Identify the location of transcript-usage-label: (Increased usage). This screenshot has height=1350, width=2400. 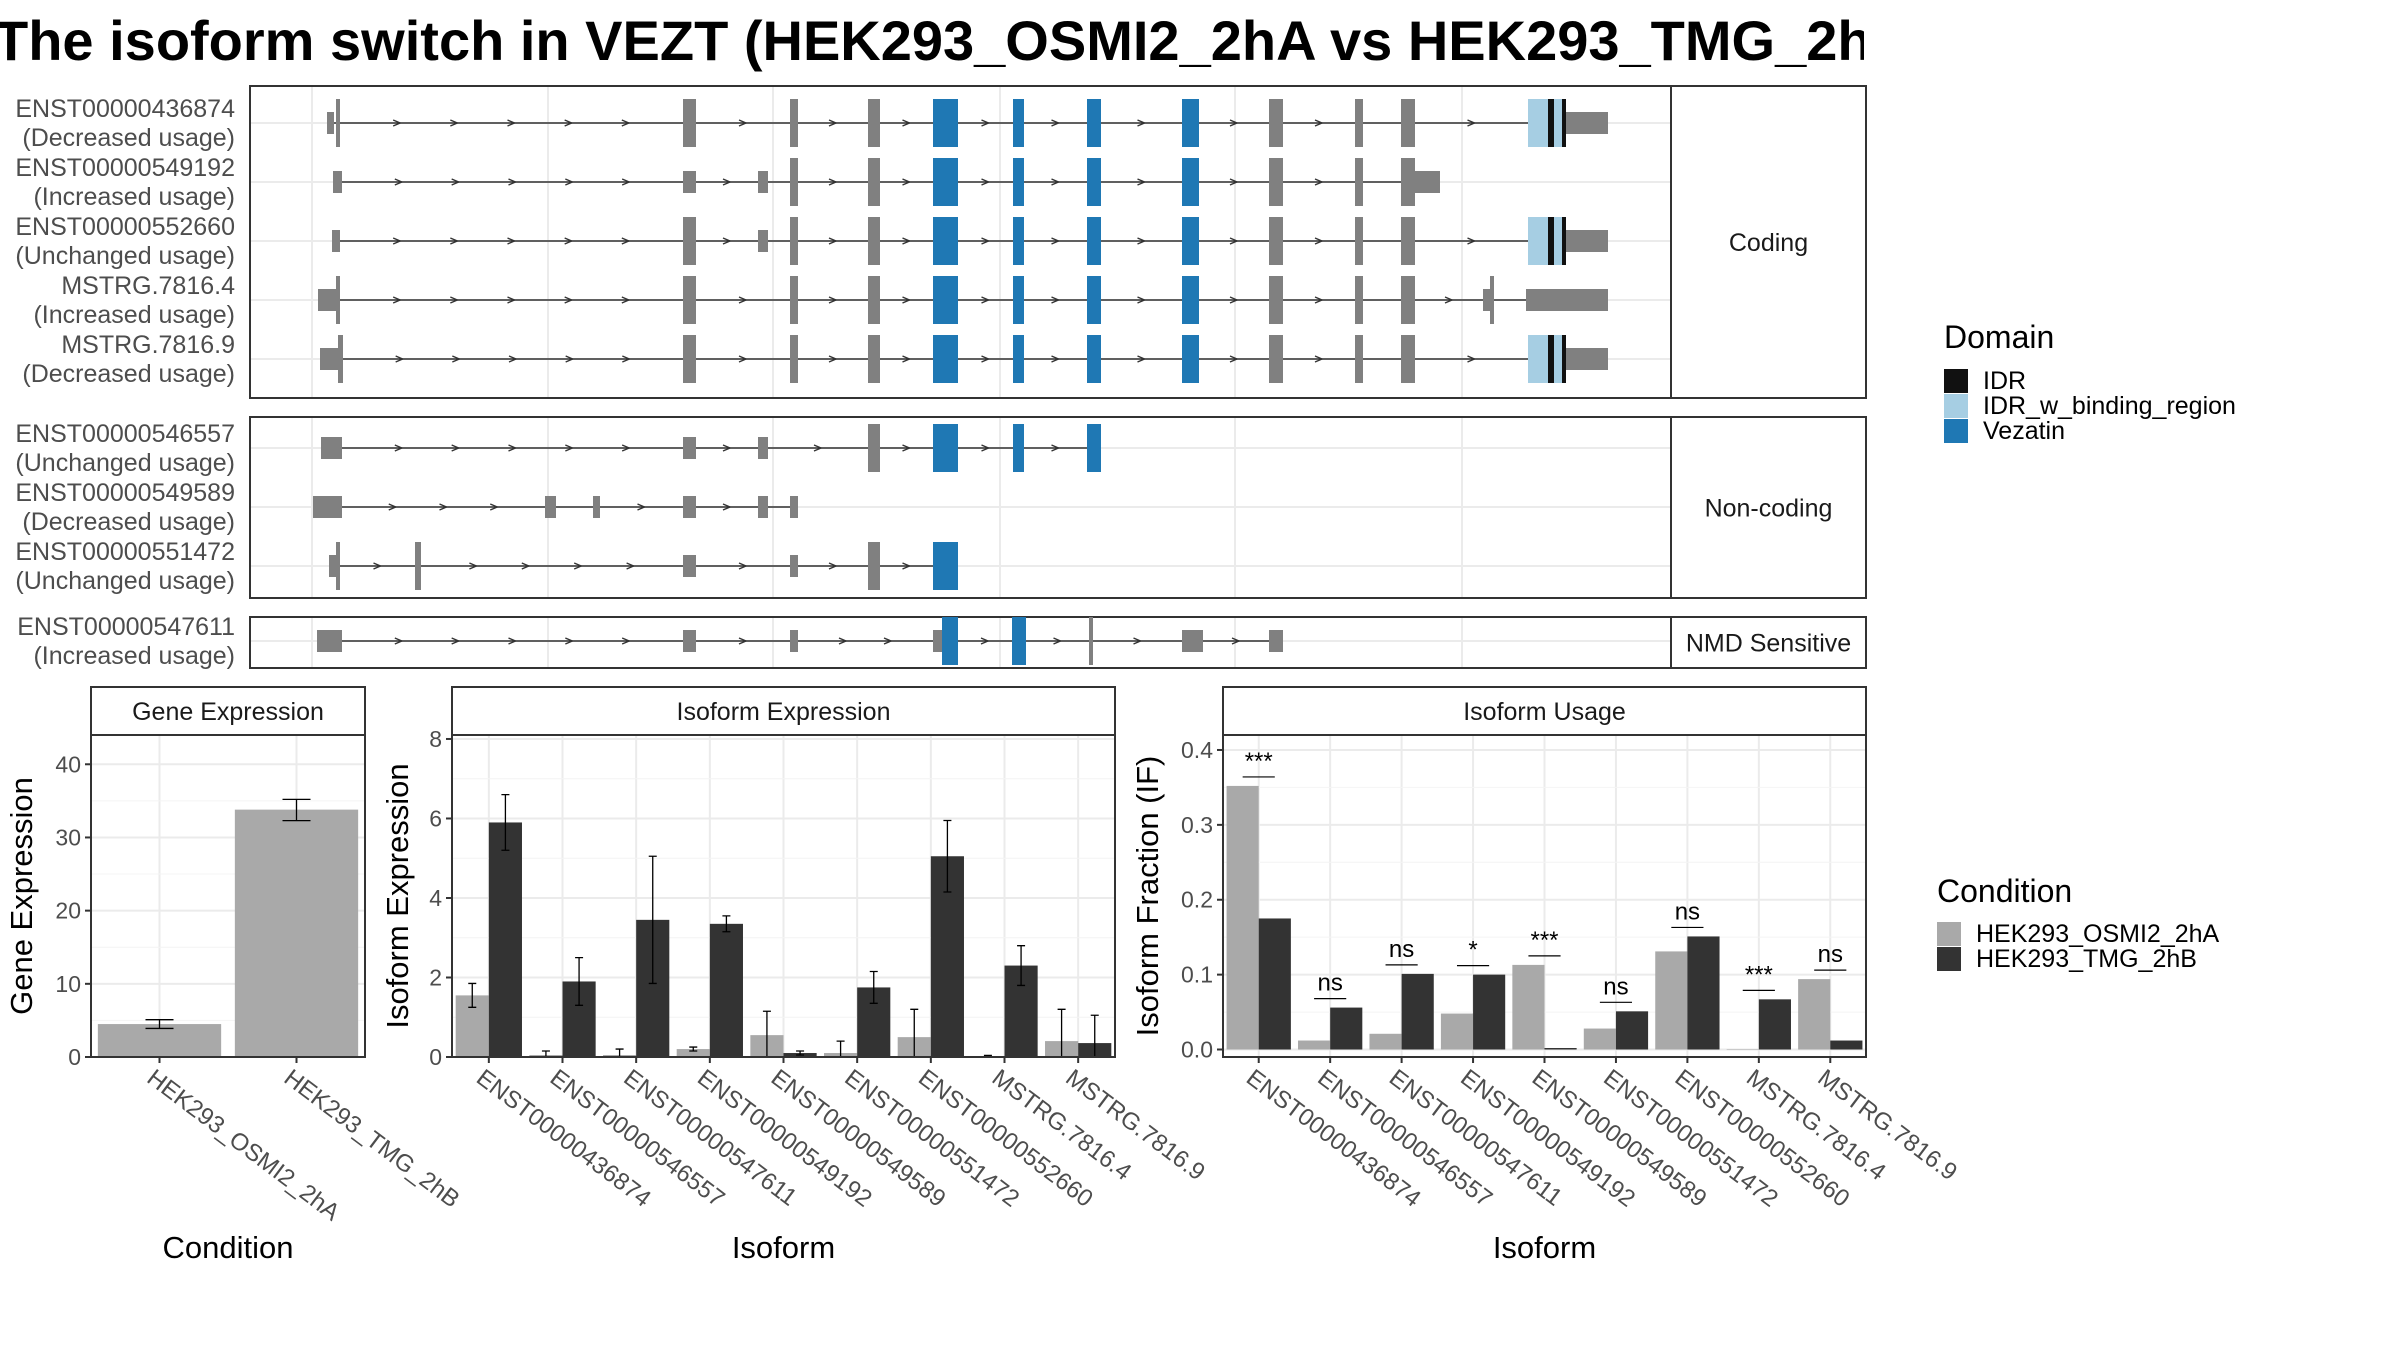
(134, 197).